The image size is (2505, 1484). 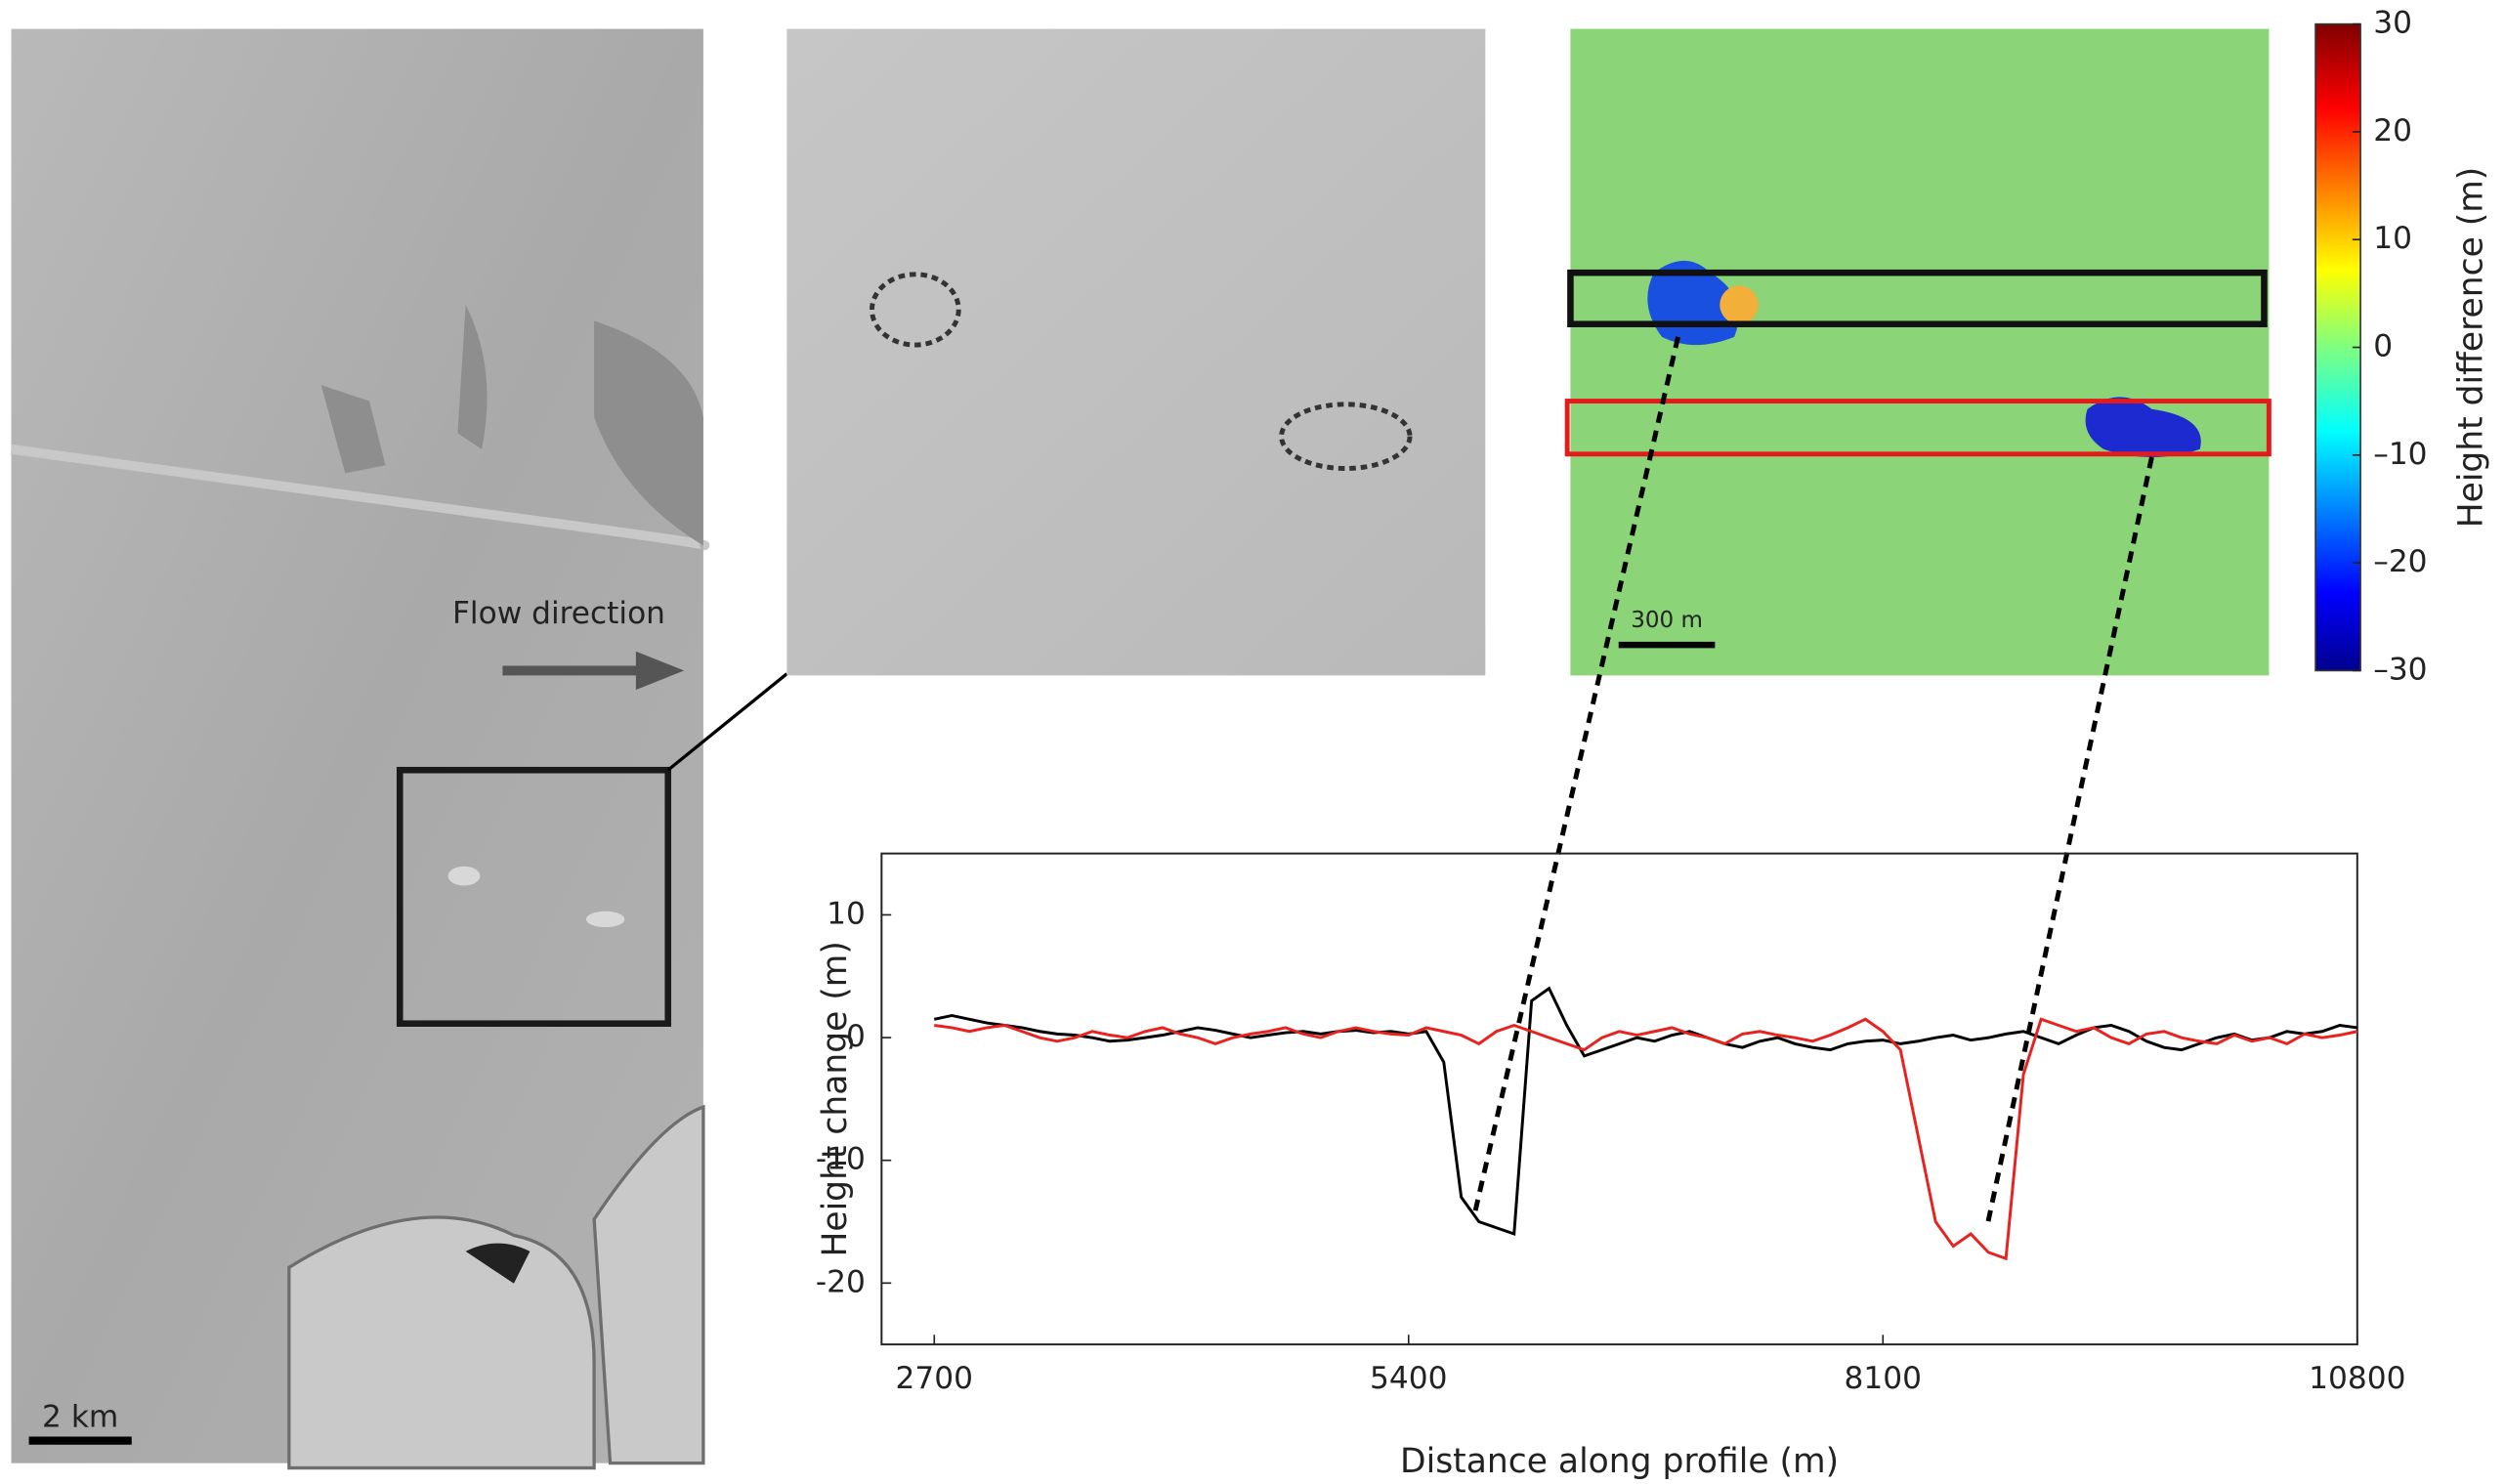 What do you see at coordinates (2383, 346) in the screenshot?
I see `colorbar-tick-label: 0` at bounding box center [2383, 346].